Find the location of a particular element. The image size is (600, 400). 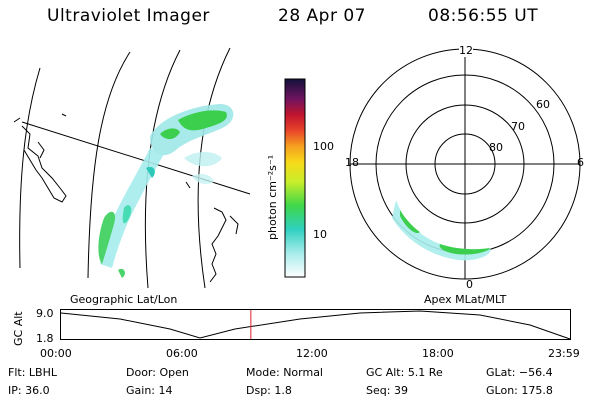

ip-value: 36.0 is located at coordinates (37, 390).